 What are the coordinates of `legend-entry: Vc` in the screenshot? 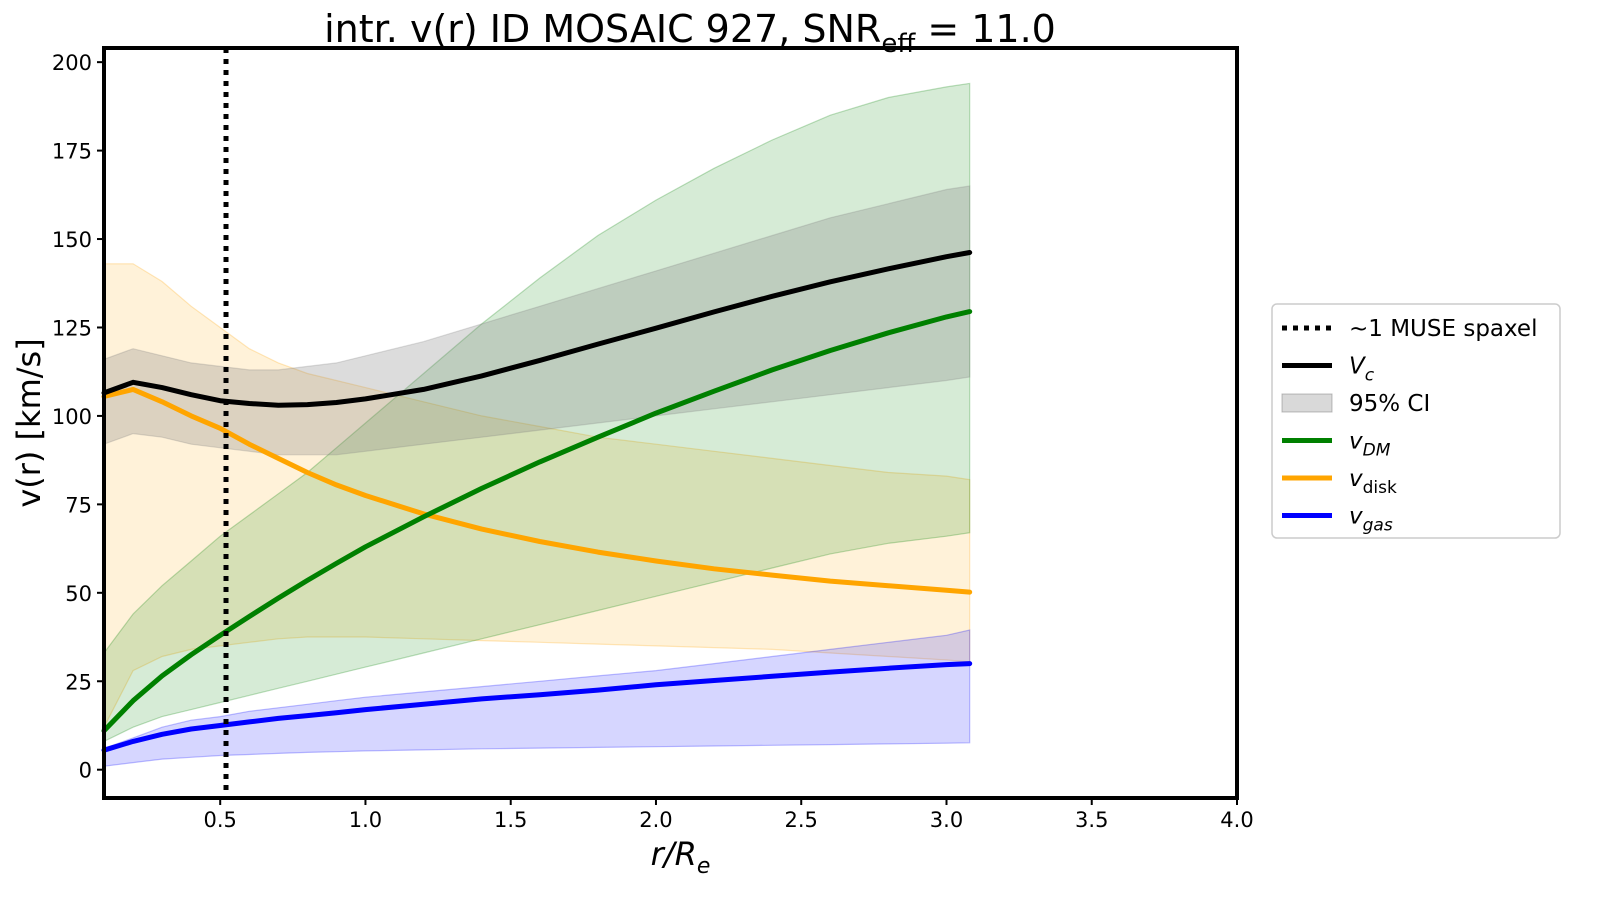 It's located at (1328, 370).